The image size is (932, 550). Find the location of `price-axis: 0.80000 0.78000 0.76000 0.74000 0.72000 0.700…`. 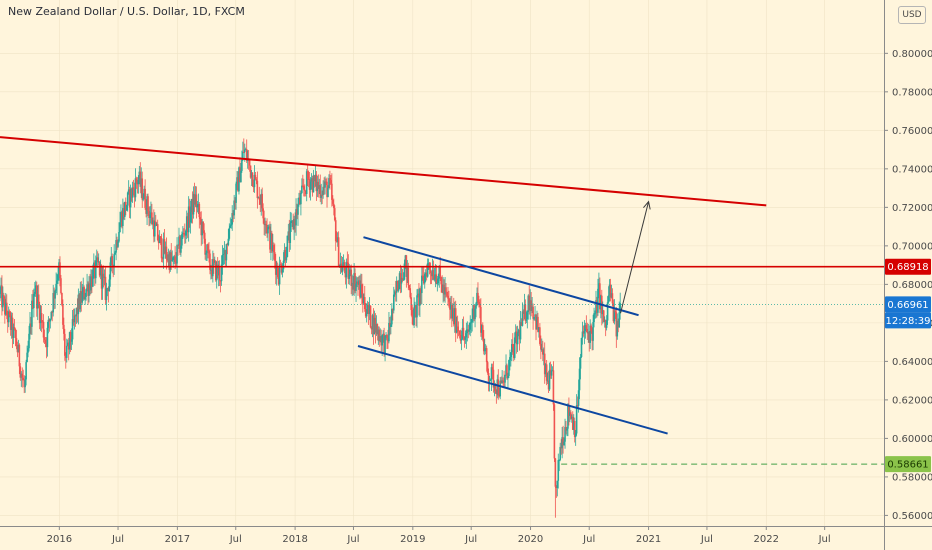

price-axis: 0.80000 0.78000 0.76000 0.74000 0.72000 0.700… is located at coordinates (908, 275).